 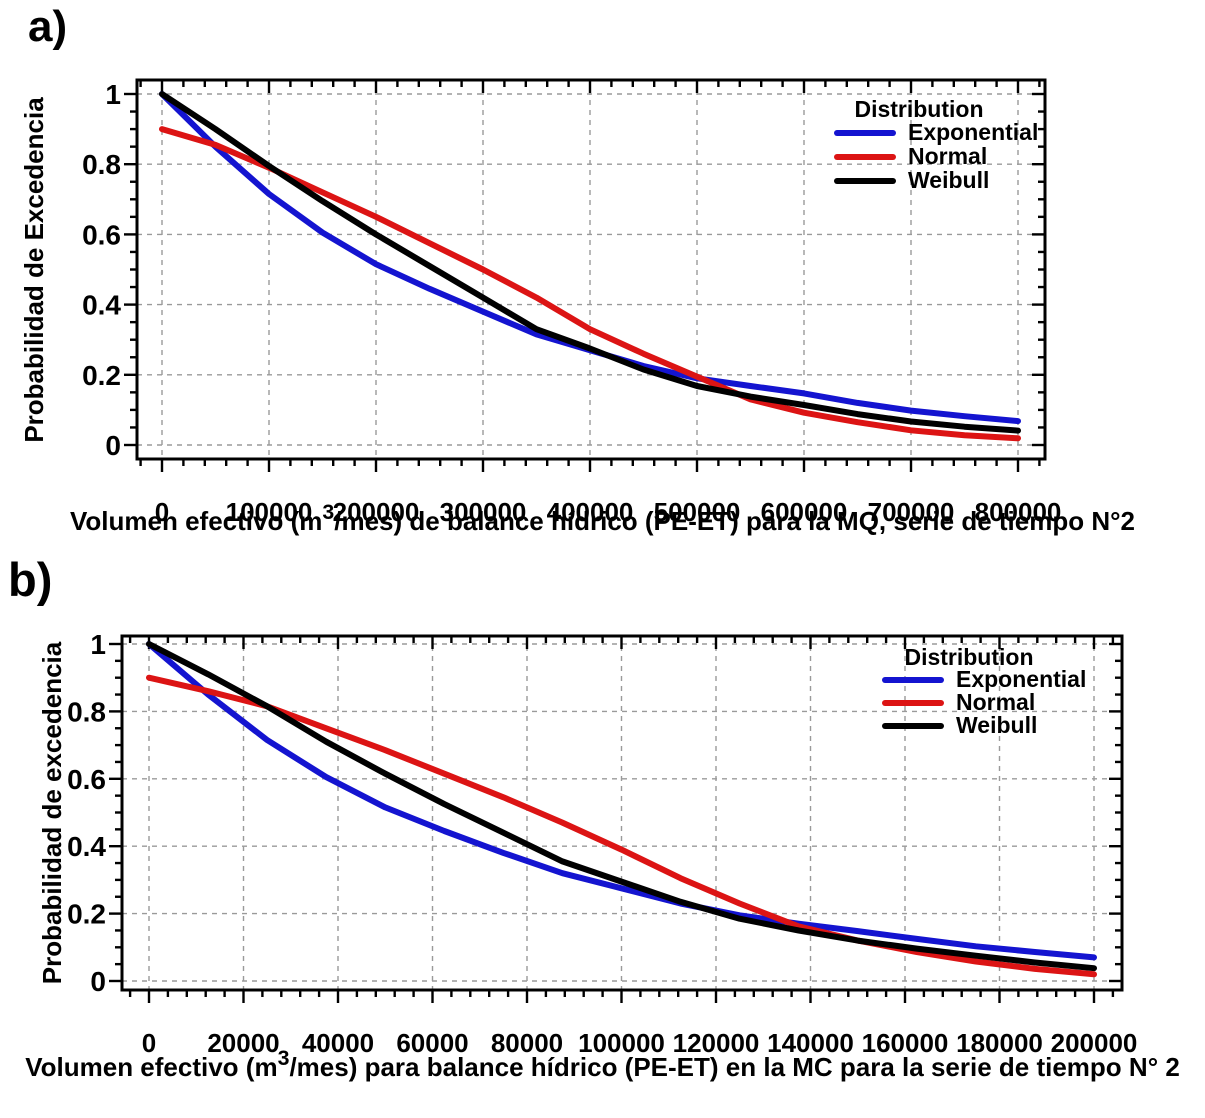 What do you see at coordinates (196, 521) in the screenshot?
I see `x-title-a-pre: Volumen efectivo (m` at bounding box center [196, 521].